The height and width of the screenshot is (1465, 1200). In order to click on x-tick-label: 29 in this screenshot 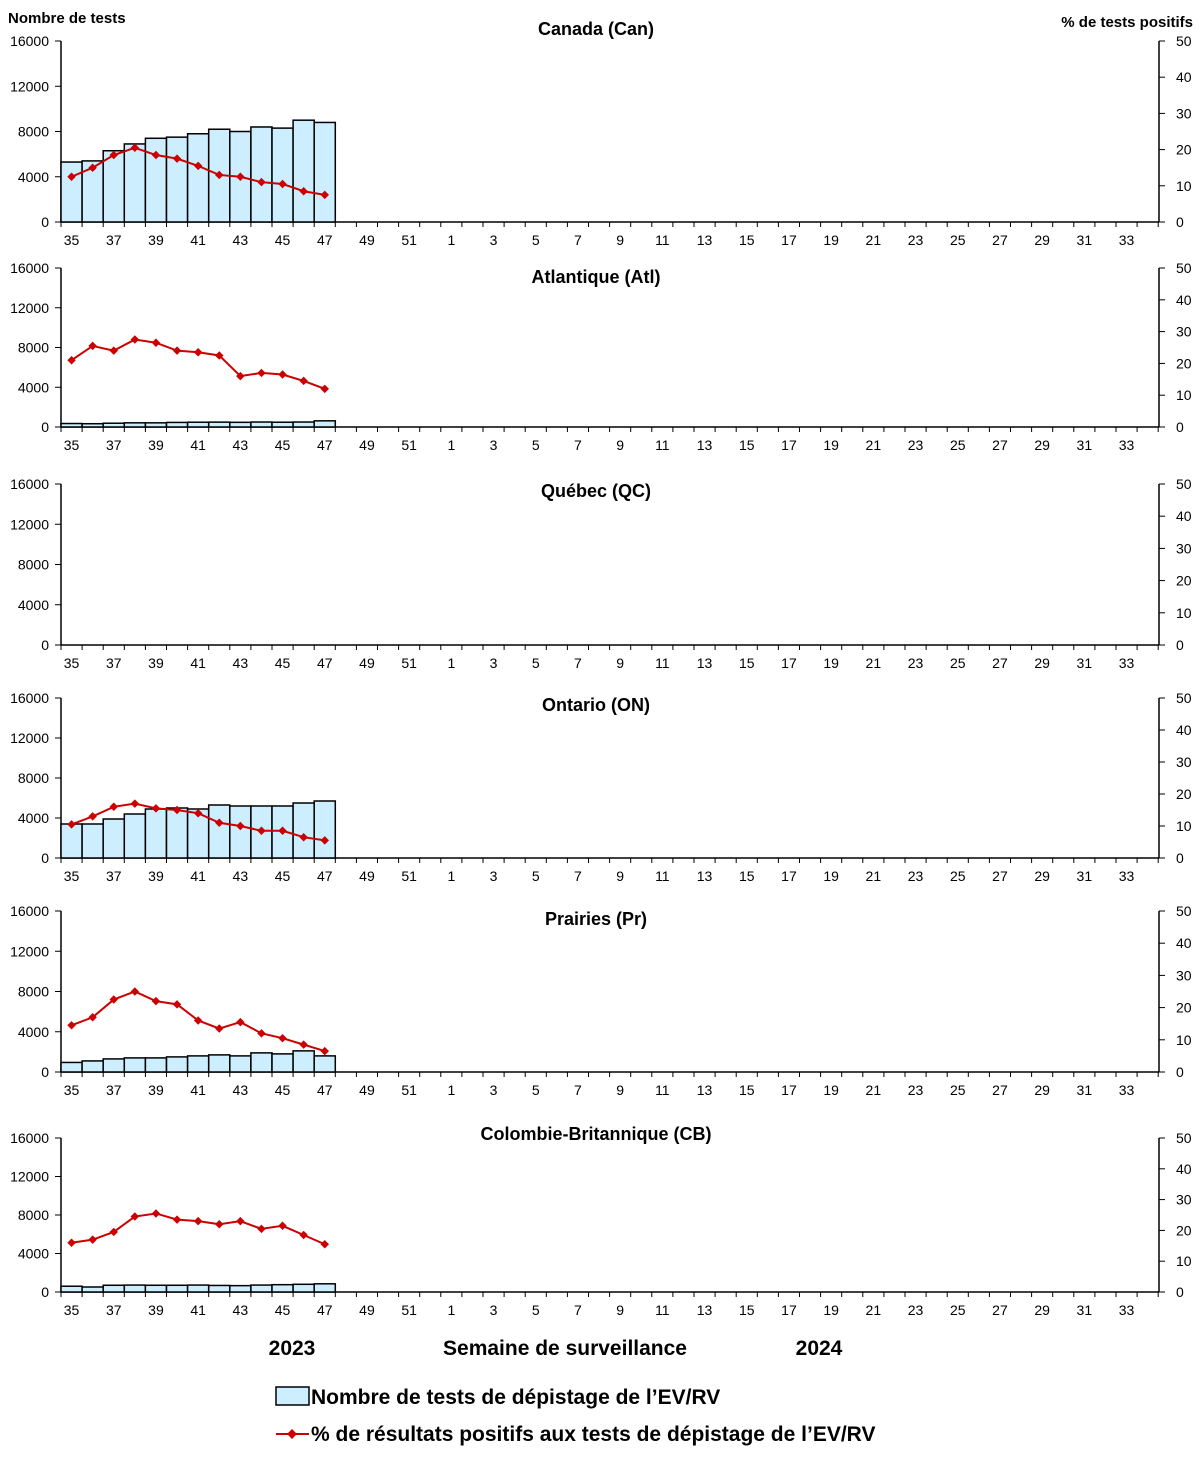, I will do `click(1042, 663)`.